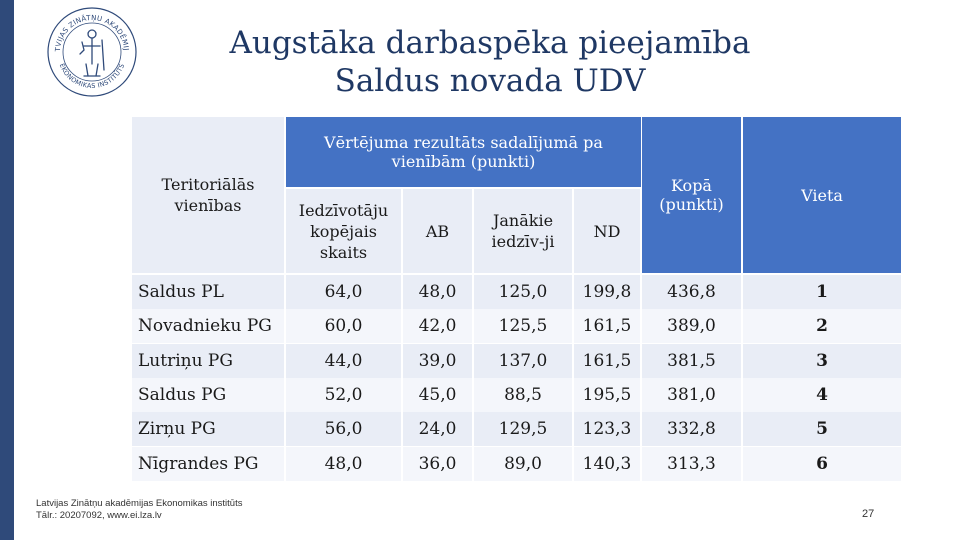 This screenshot has height=540, width=960. Describe the element at coordinates (343, 429) in the screenshot. I see `table-cell: 56,0` at that location.